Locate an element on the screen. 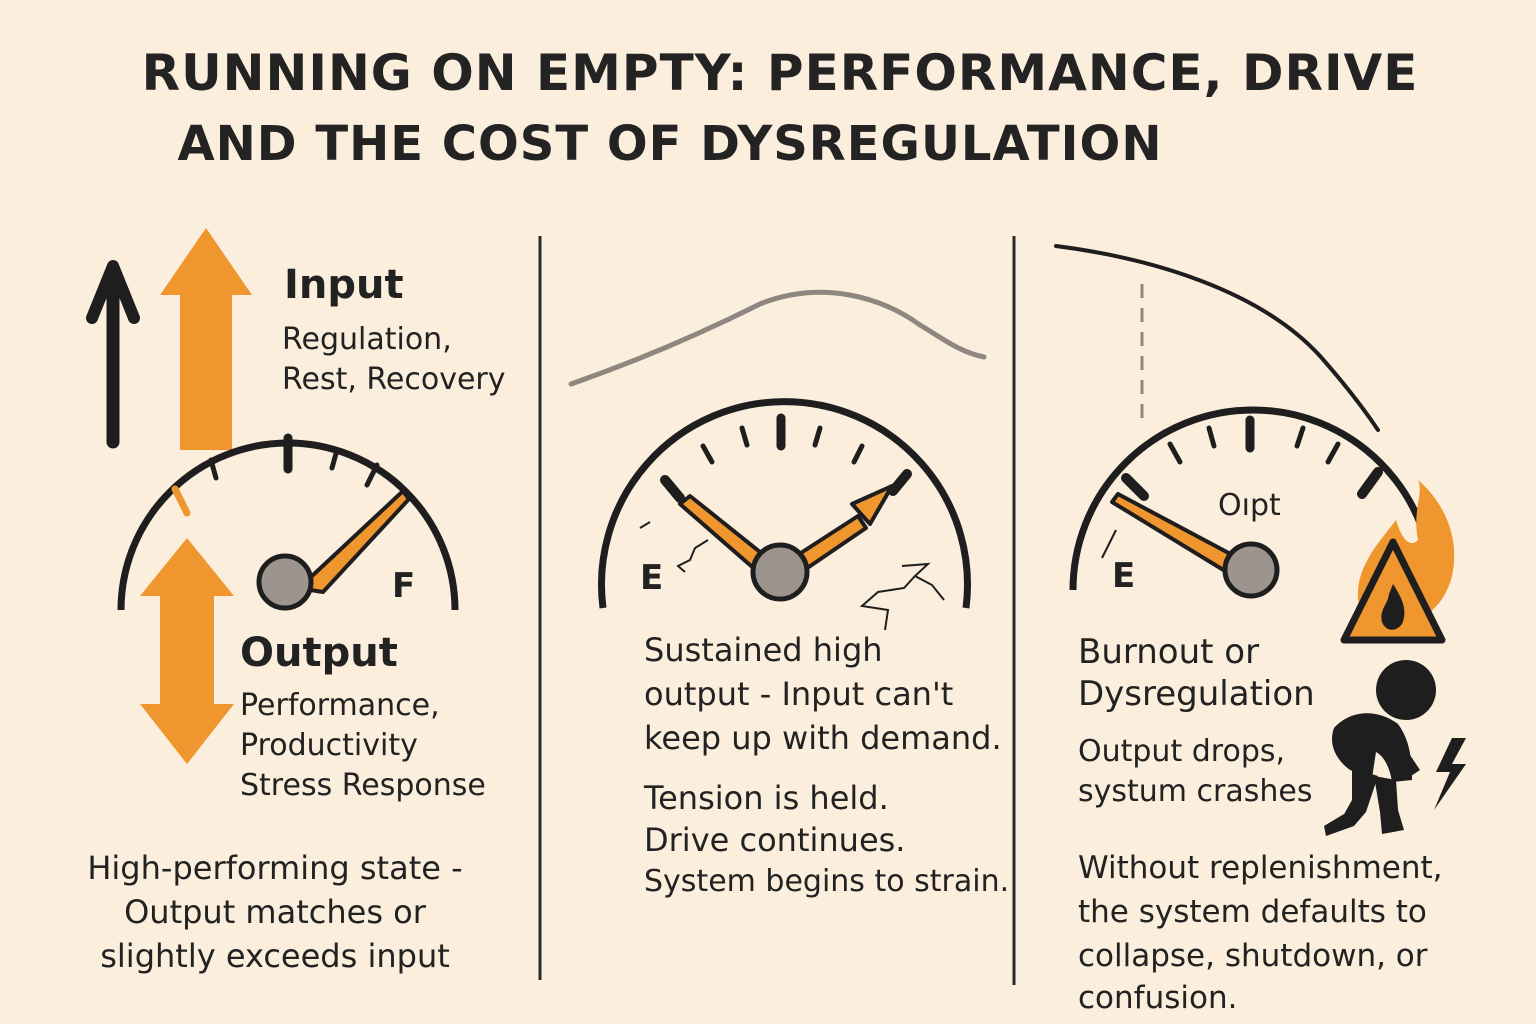  drop-curve is located at coordinates (1217, 338).